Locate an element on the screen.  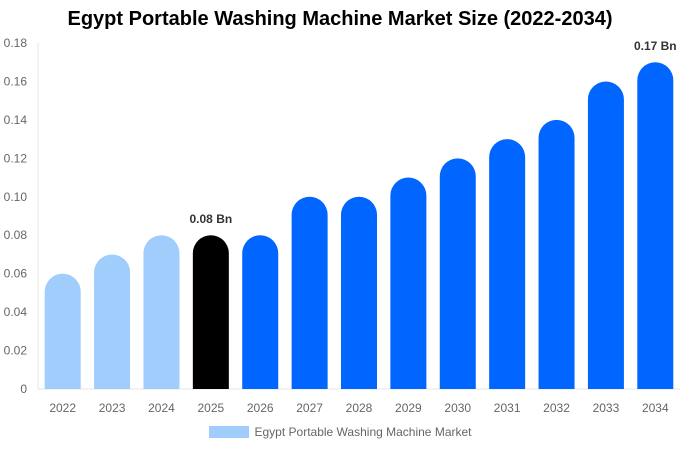
x-tick-label: 2024 is located at coordinates (161, 408).